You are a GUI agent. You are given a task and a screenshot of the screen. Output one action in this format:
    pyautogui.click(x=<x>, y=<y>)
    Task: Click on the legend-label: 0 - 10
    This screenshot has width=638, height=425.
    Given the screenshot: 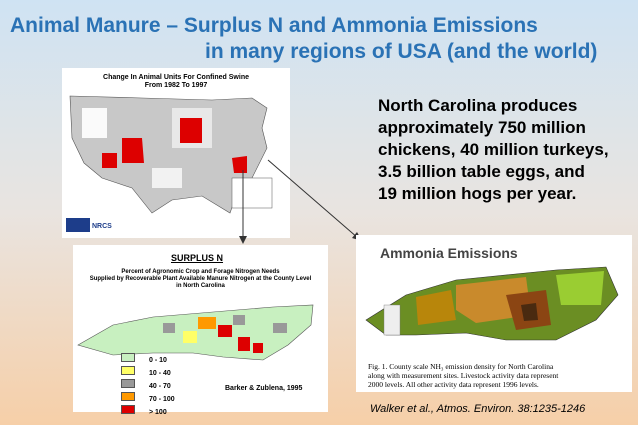 What is the action you would take?
    pyautogui.click(x=158, y=360)
    